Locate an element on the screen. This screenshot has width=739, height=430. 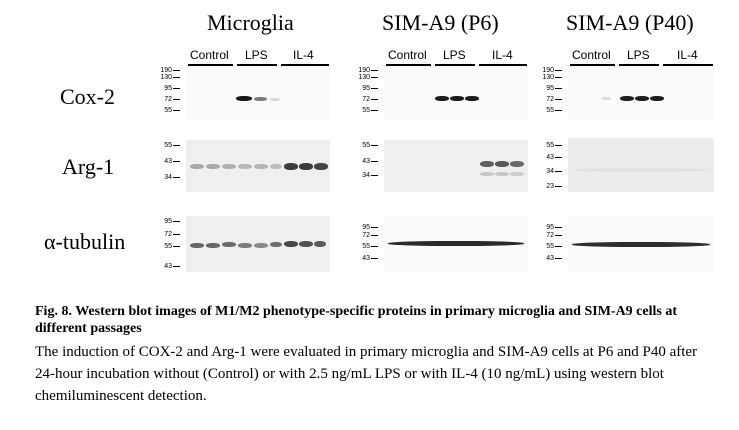
protein-label-tubulin: α-tubulin is located at coordinates (85, 241).